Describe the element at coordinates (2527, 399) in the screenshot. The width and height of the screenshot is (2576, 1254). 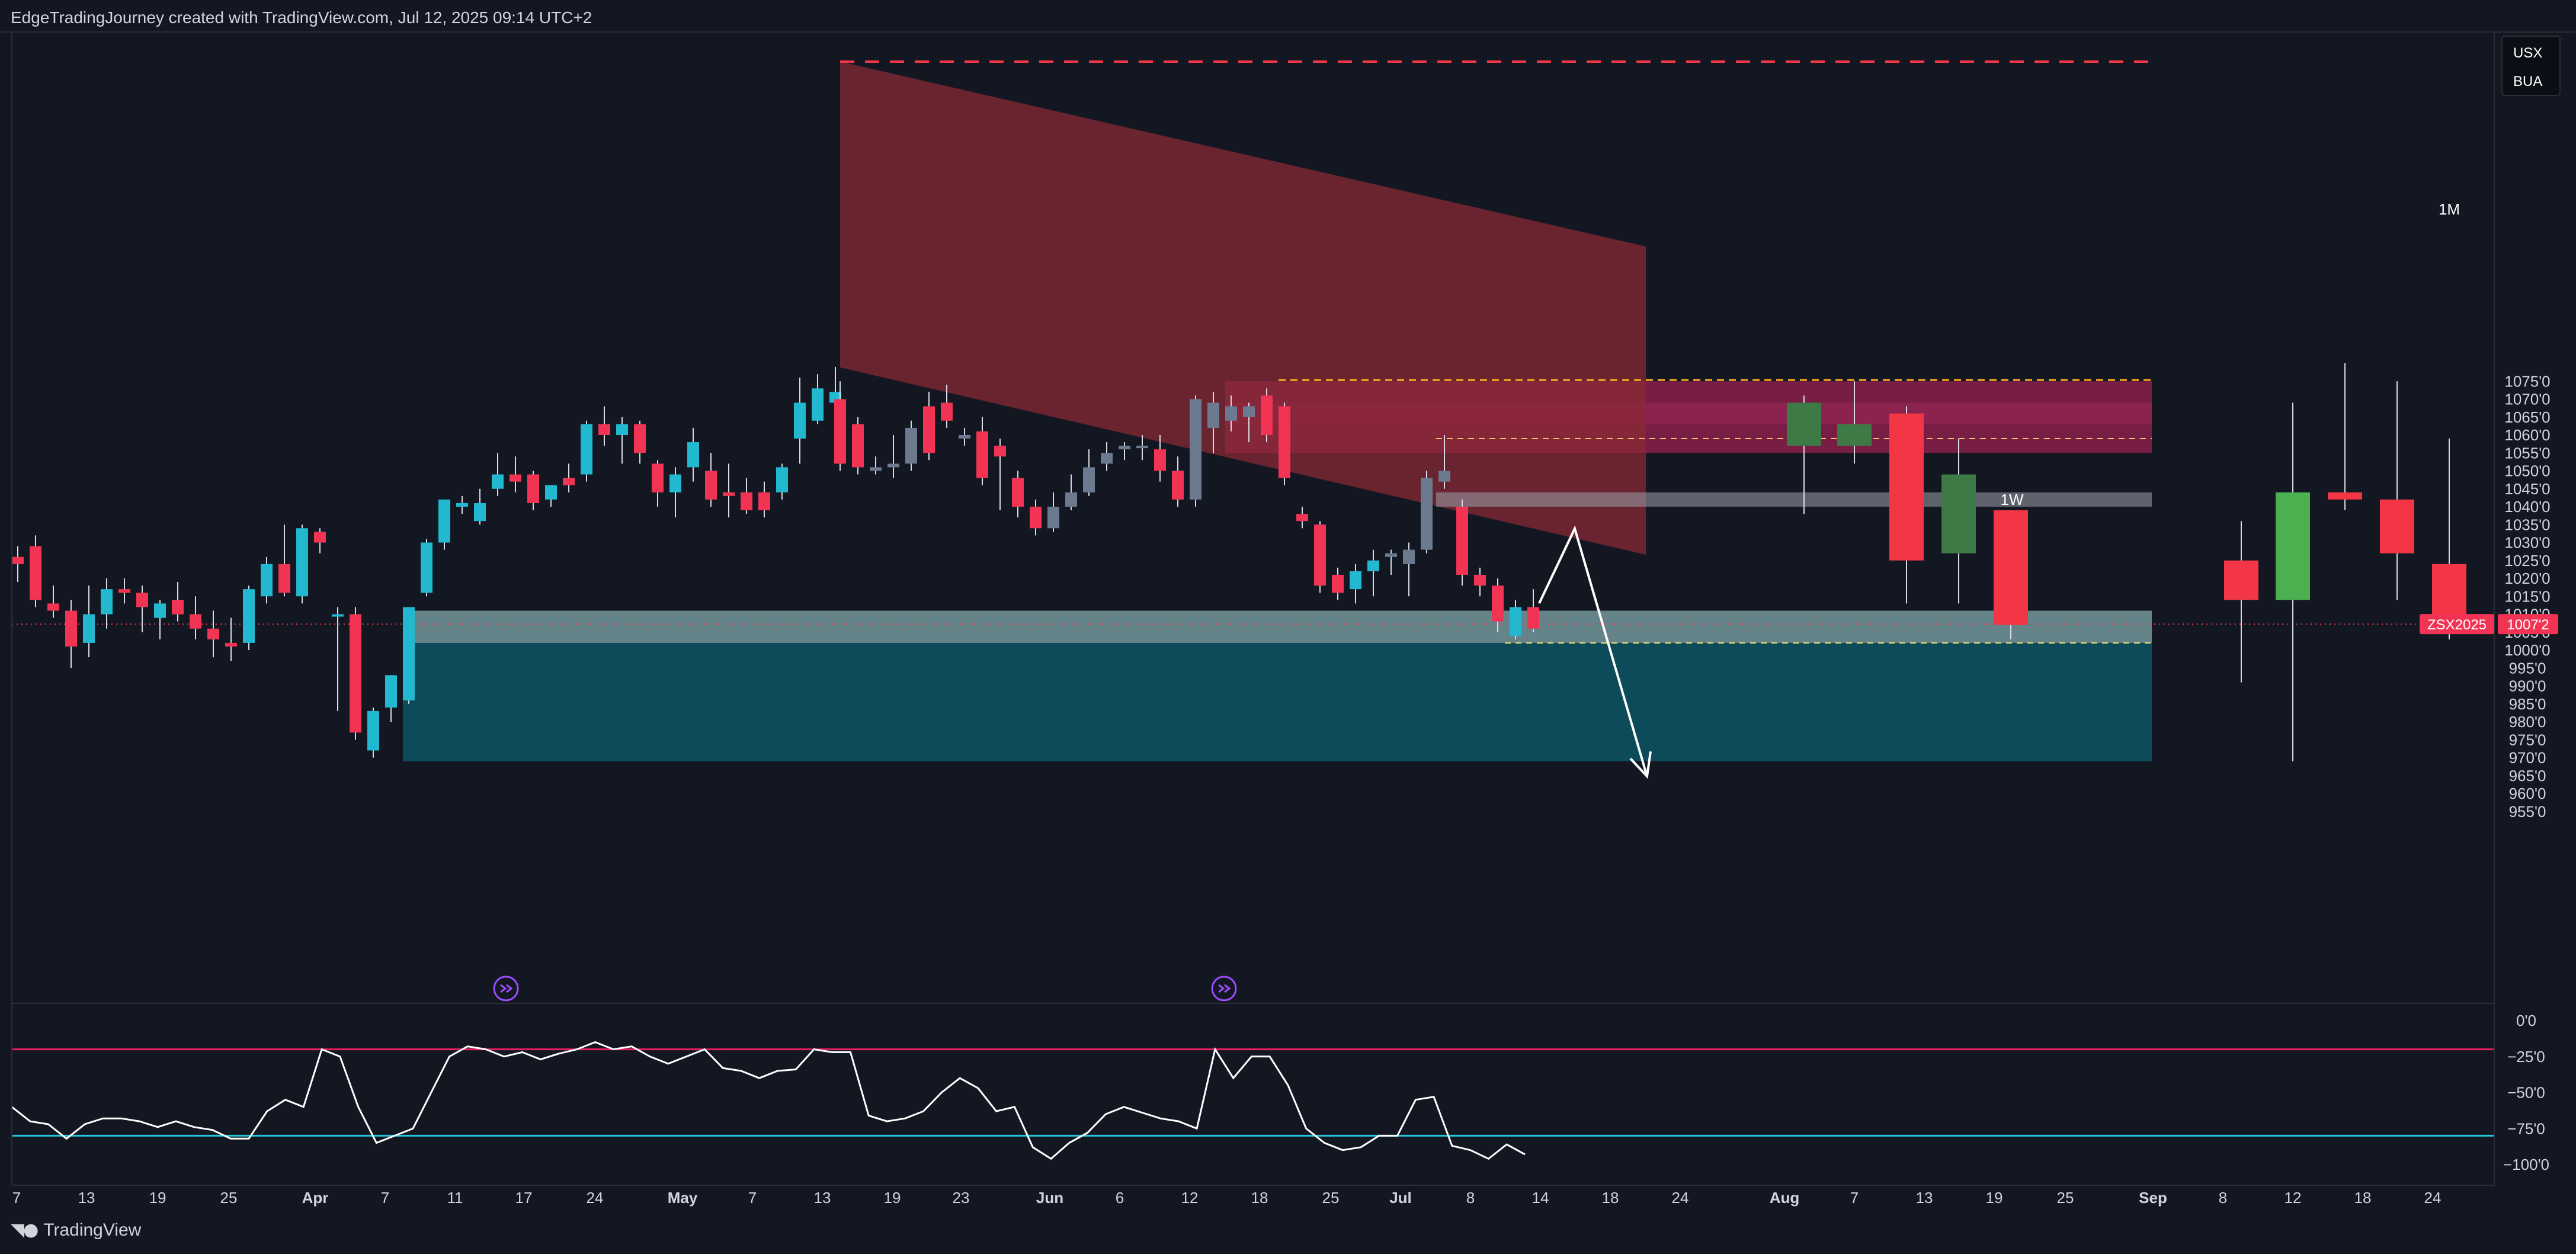
I see `price-tick-label: 1070'0` at that location.